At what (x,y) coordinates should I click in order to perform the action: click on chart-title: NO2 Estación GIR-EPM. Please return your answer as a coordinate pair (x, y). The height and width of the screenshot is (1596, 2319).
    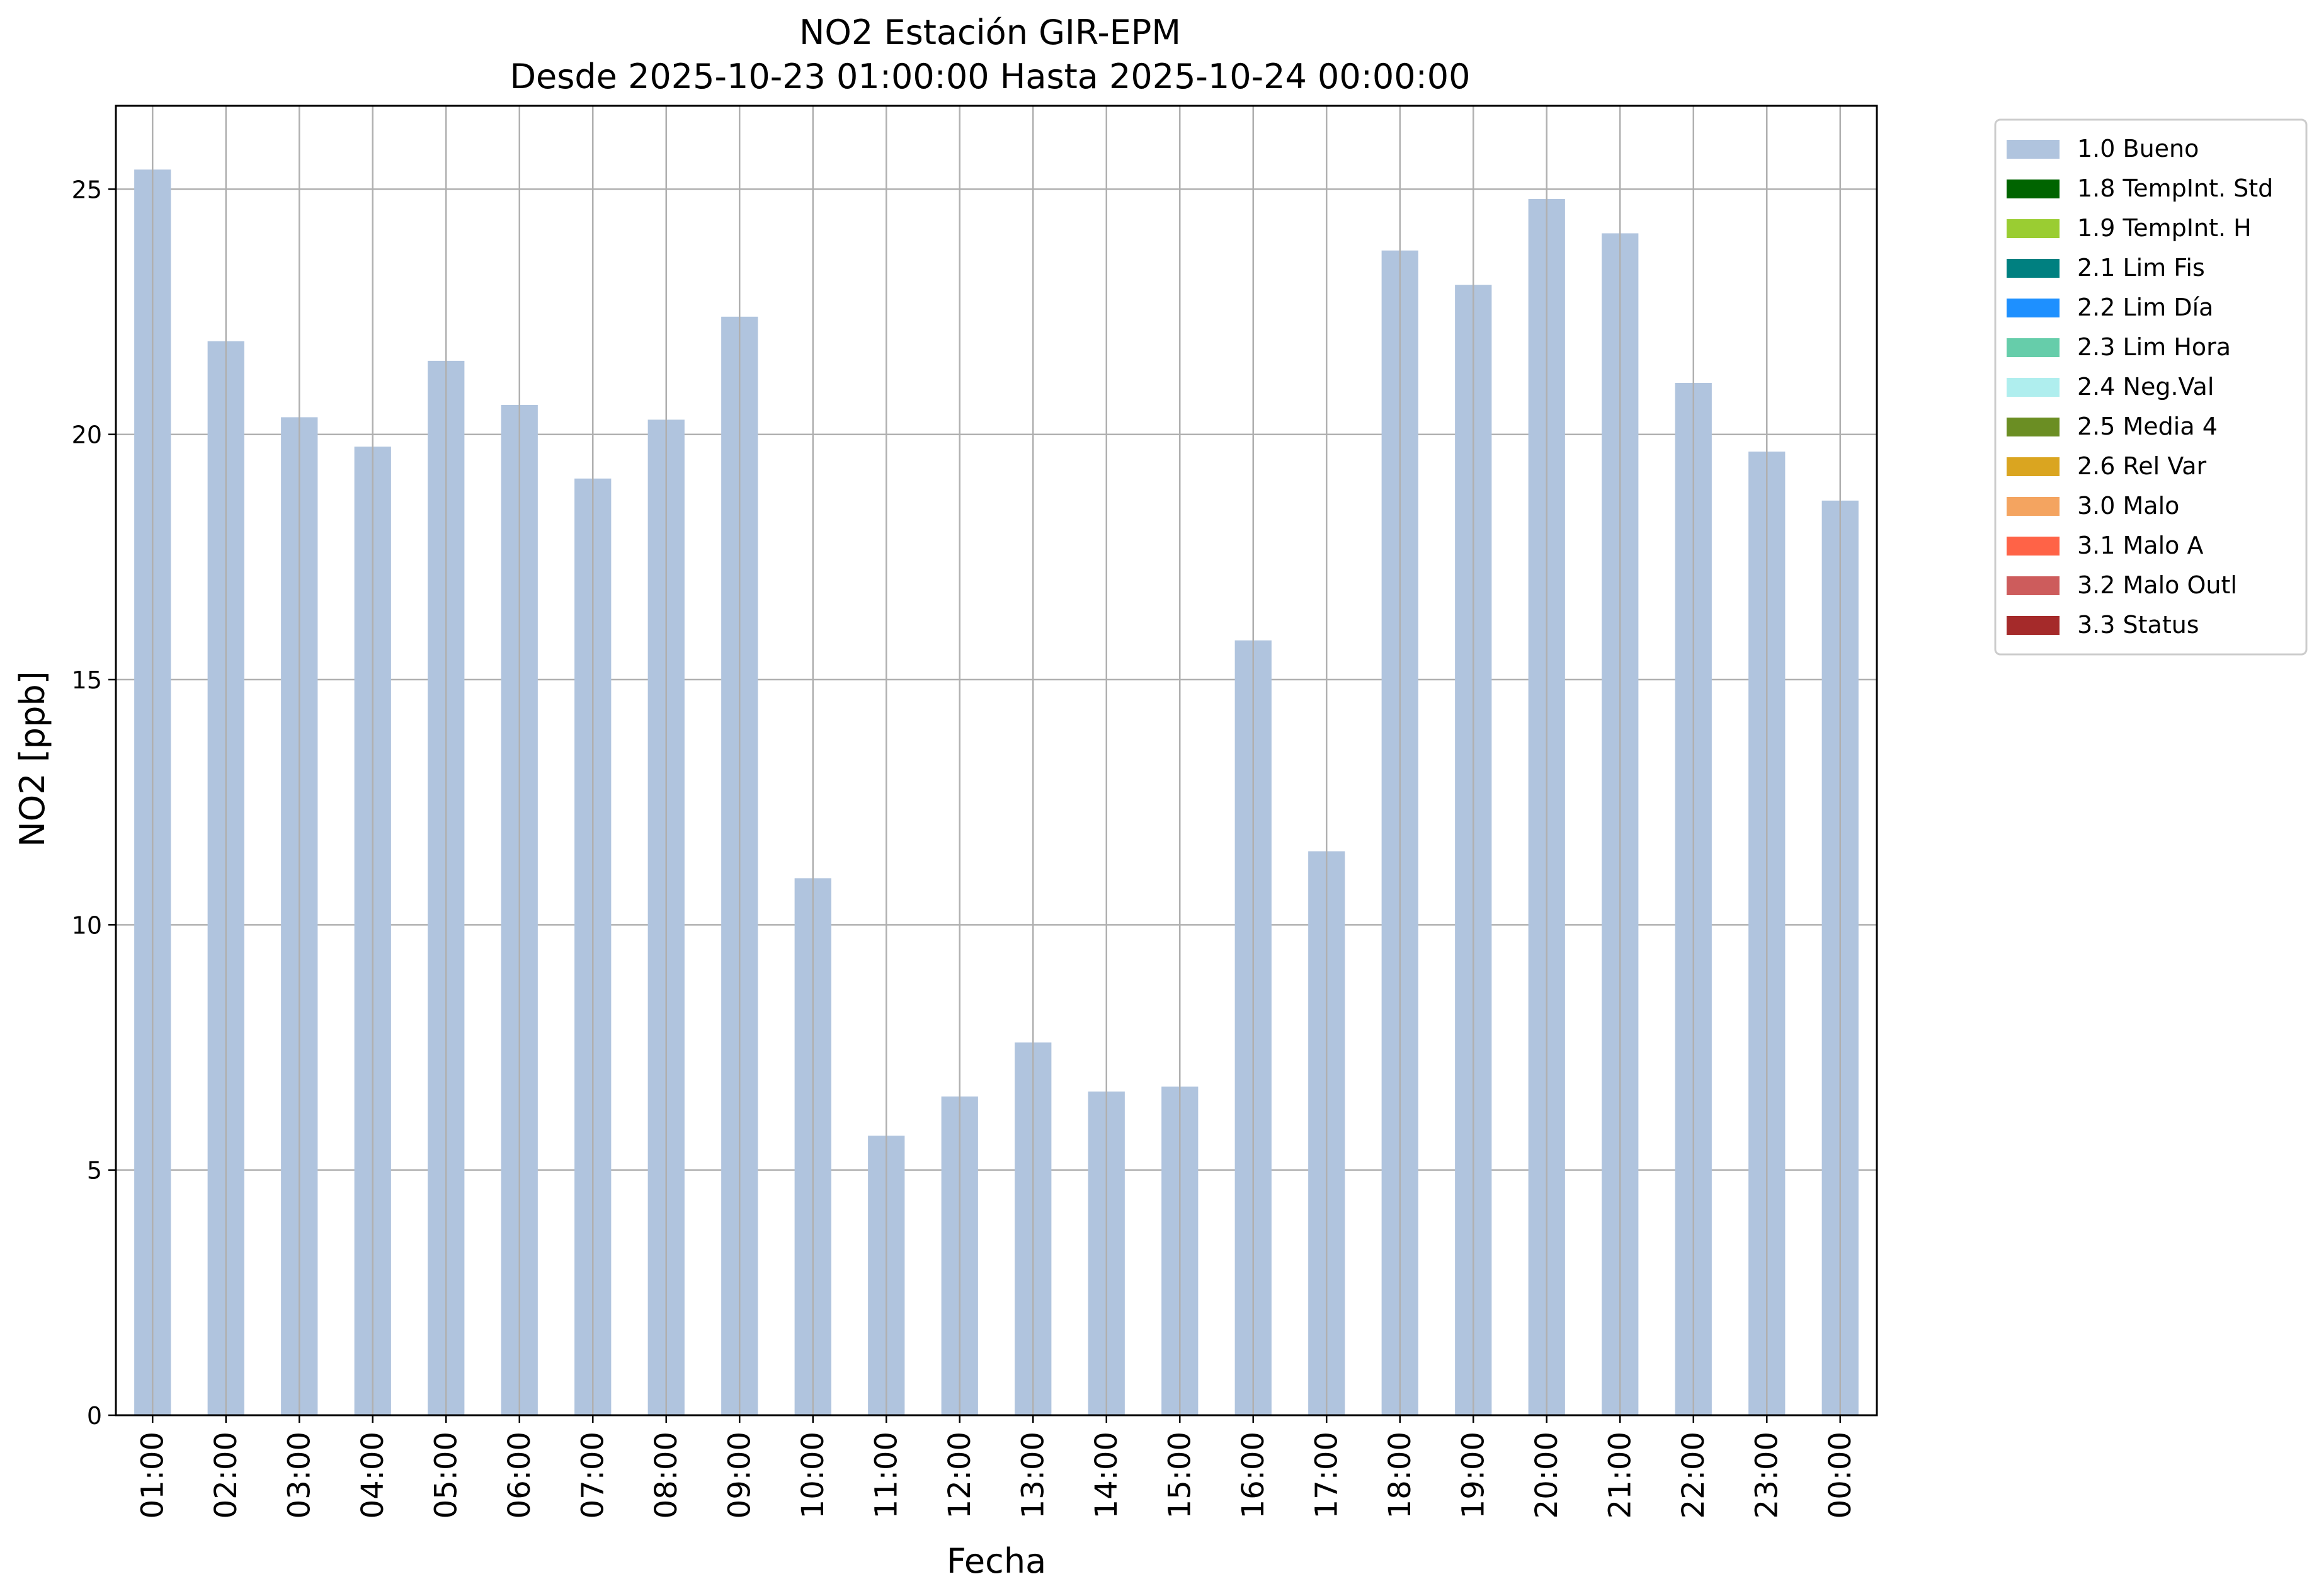
    Looking at the image, I should click on (990, 32).